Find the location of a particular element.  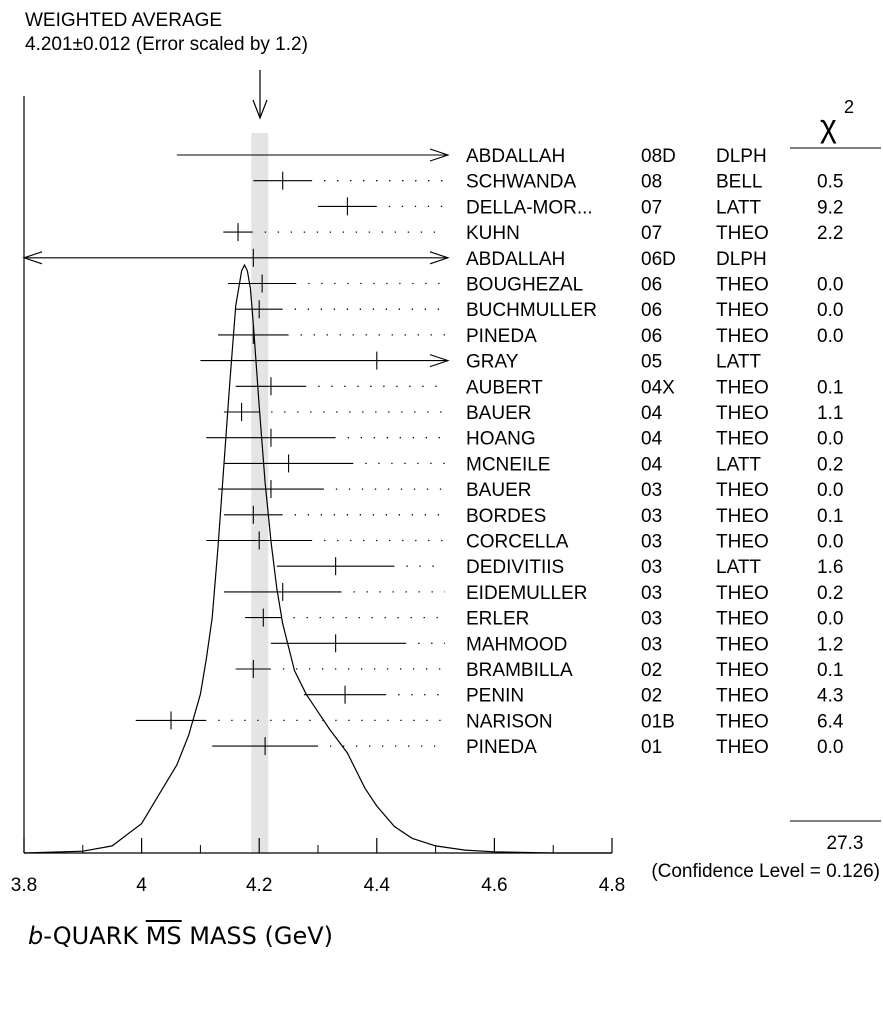

chi2-value: 0.5 is located at coordinates (830, 182).